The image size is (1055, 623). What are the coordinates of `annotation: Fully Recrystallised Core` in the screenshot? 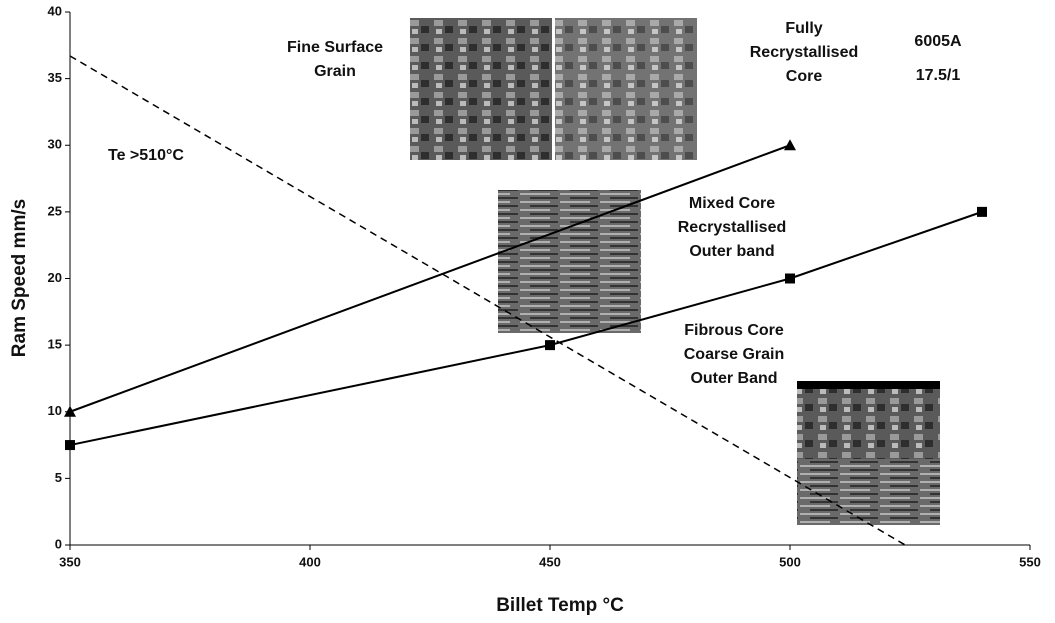 It's located at (804, 52).